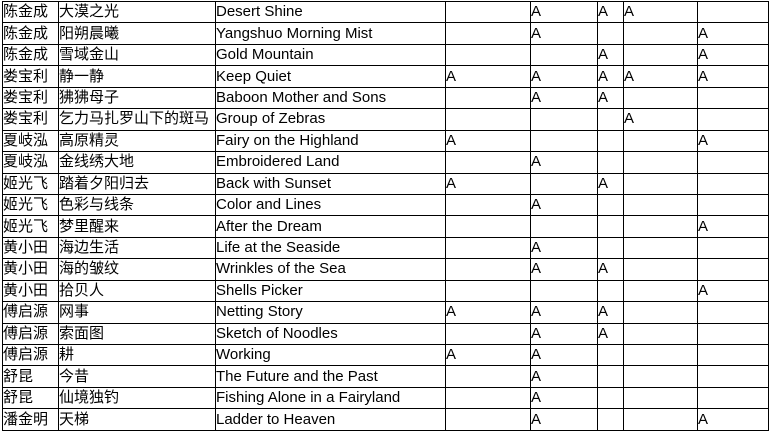 The height and width of the screenshot is (433, 770). Describe the element at coordinates (330, 334) in the screenshot. I see `english-title-cell: Sketch of Noodles` at that location.